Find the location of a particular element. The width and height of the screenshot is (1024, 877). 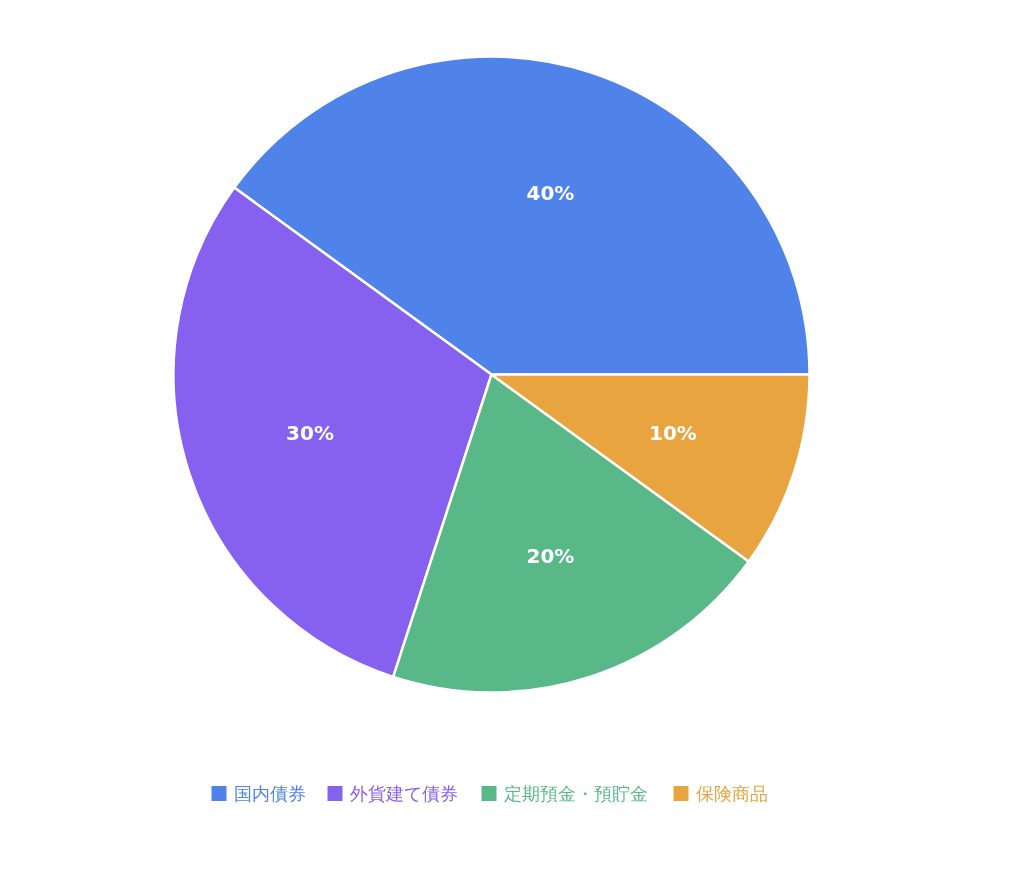

legend-label: 定期預金・預貯金 is located at coordinates (575, 793).